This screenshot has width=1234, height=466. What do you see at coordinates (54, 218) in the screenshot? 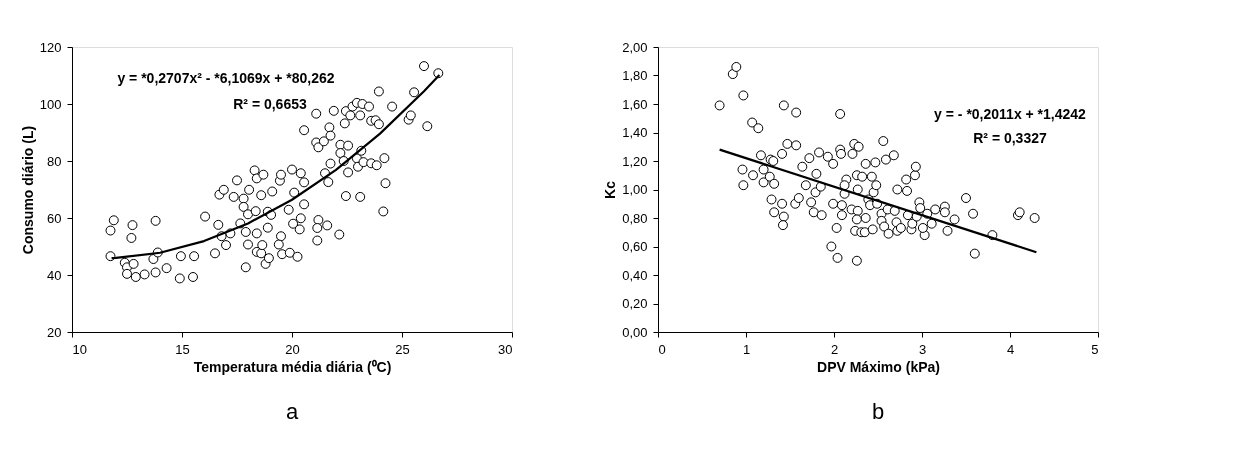
I see `y-tick-label: 60` at bounding box center [54, 218].